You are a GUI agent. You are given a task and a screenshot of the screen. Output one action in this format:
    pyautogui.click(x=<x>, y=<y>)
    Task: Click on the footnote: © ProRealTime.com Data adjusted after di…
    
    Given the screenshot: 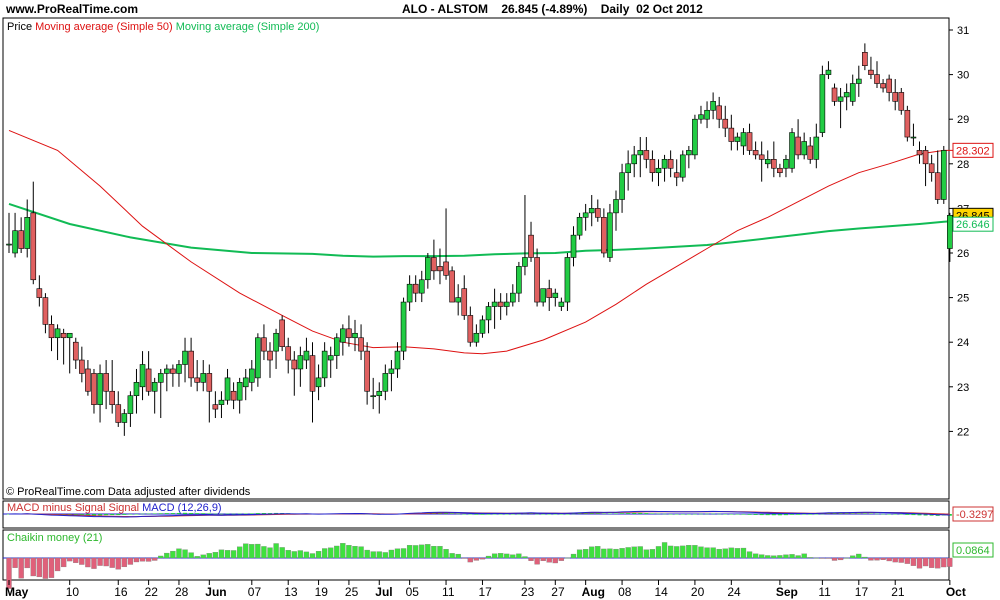 What is the action you would take?
    pyautogui.click(x=128, y=492)
    